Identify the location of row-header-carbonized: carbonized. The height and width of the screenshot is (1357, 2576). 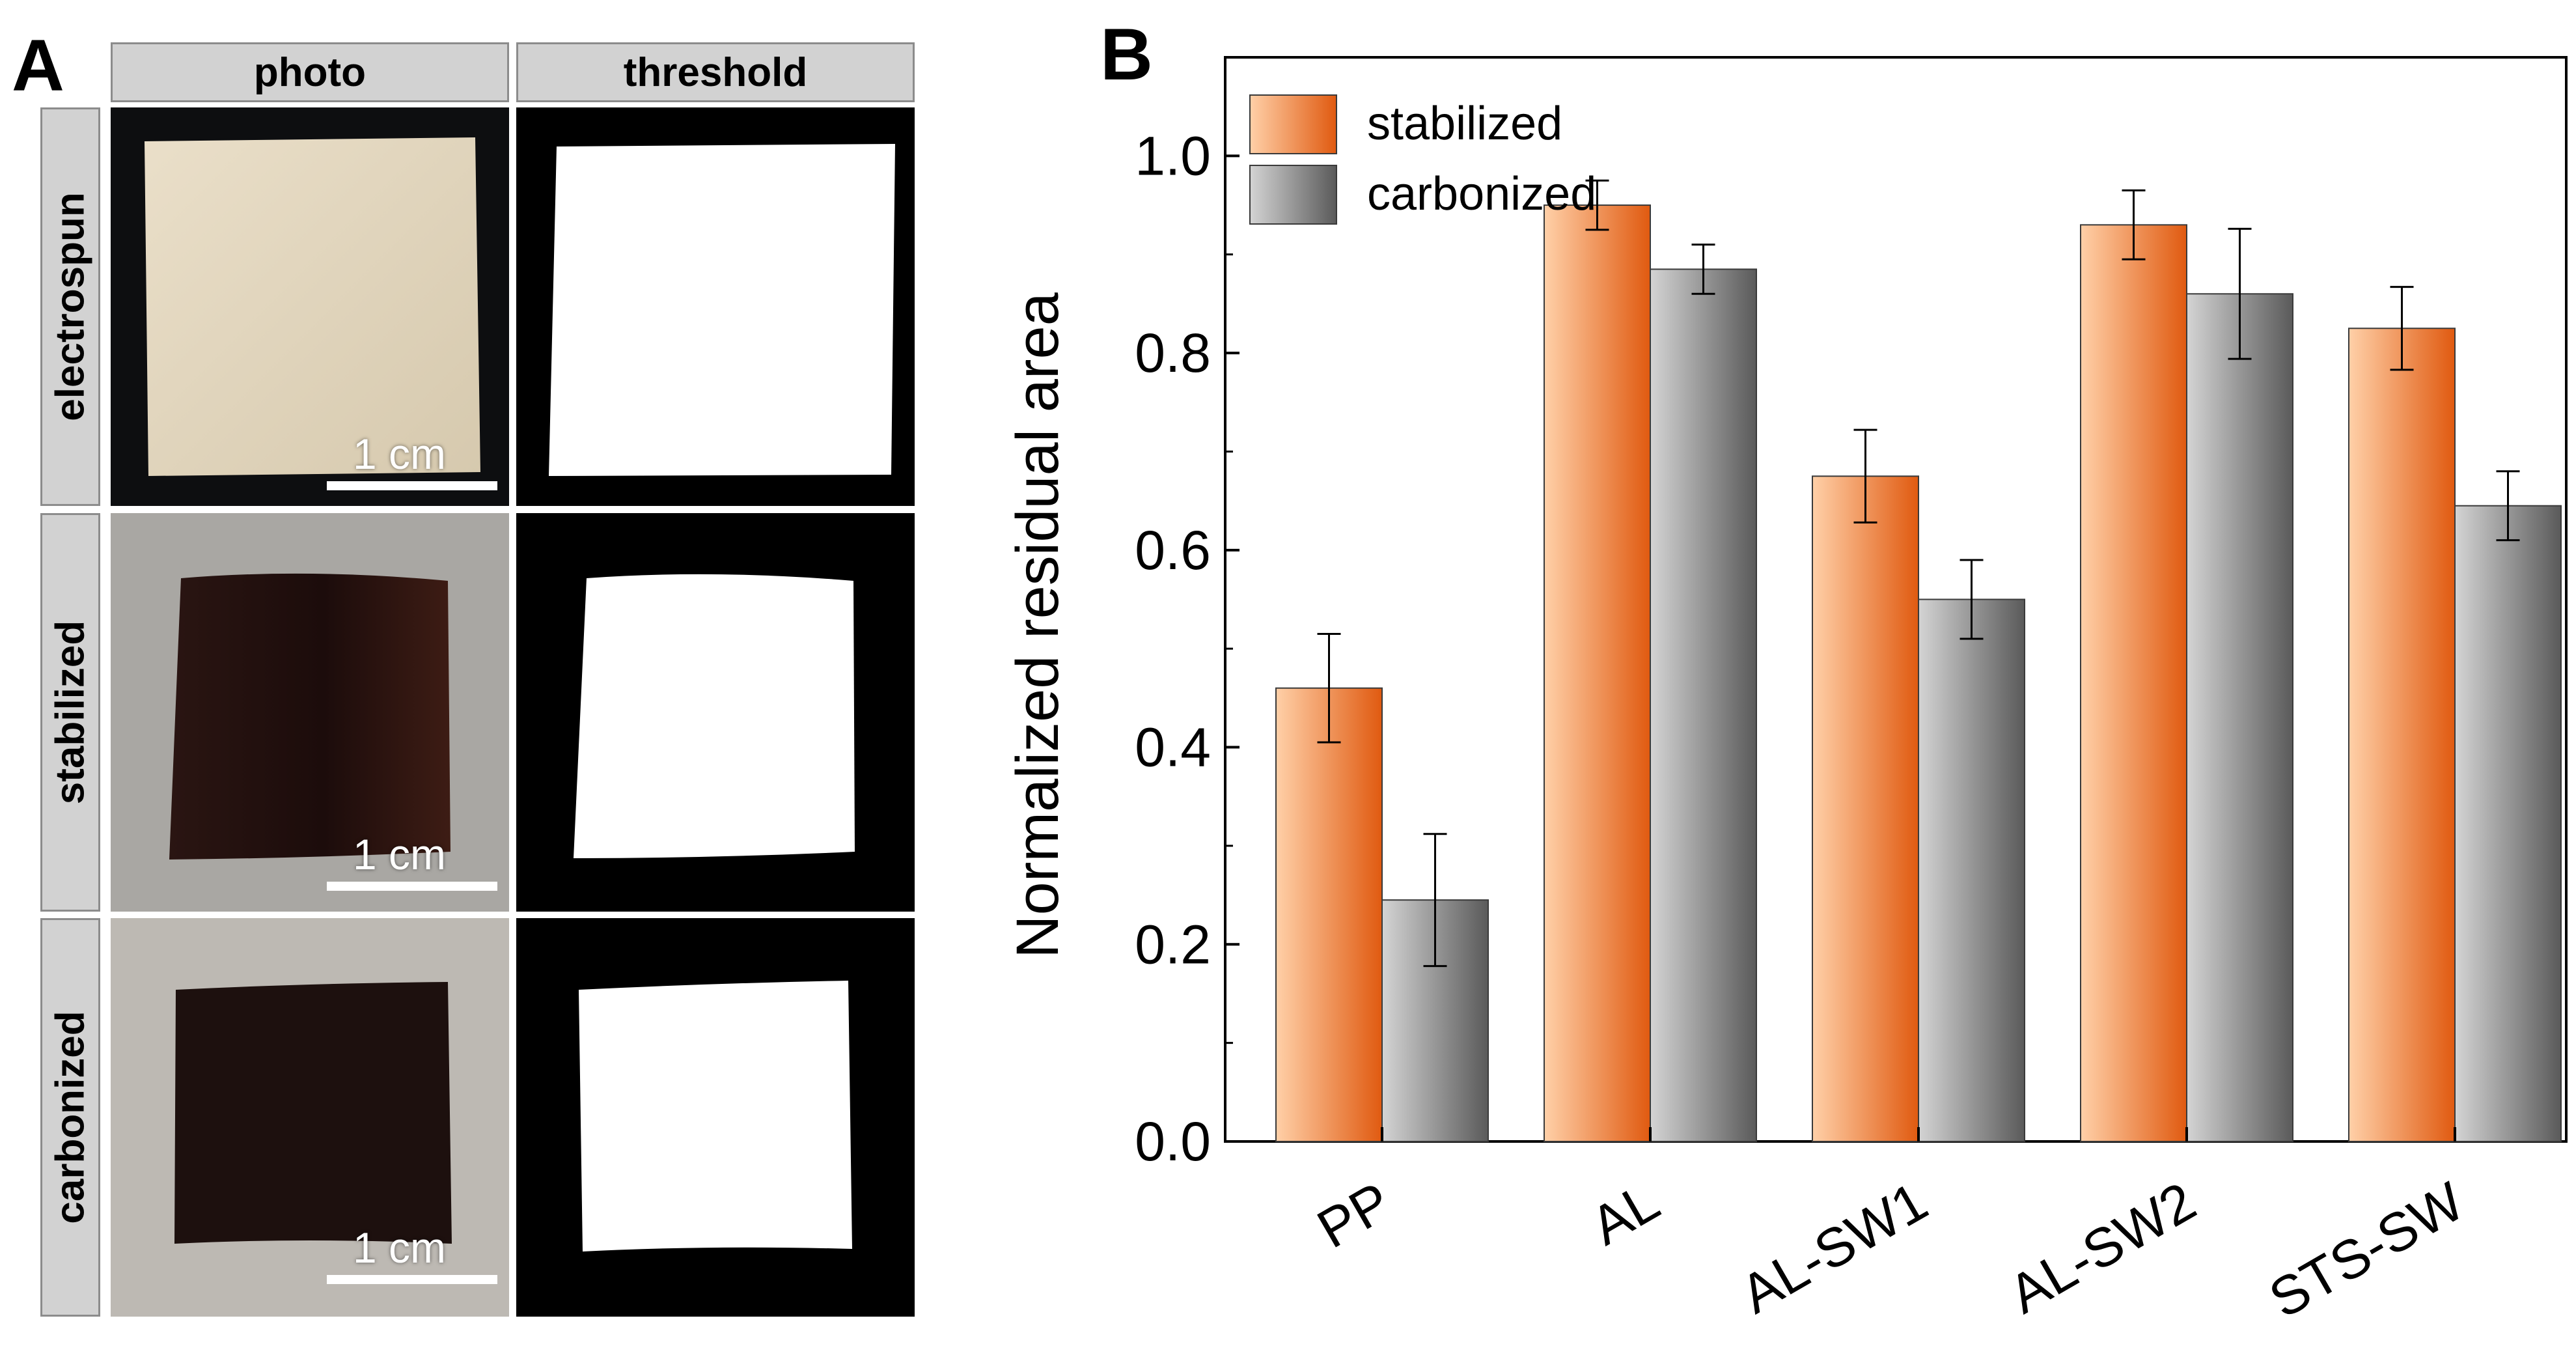
(70, 1118).